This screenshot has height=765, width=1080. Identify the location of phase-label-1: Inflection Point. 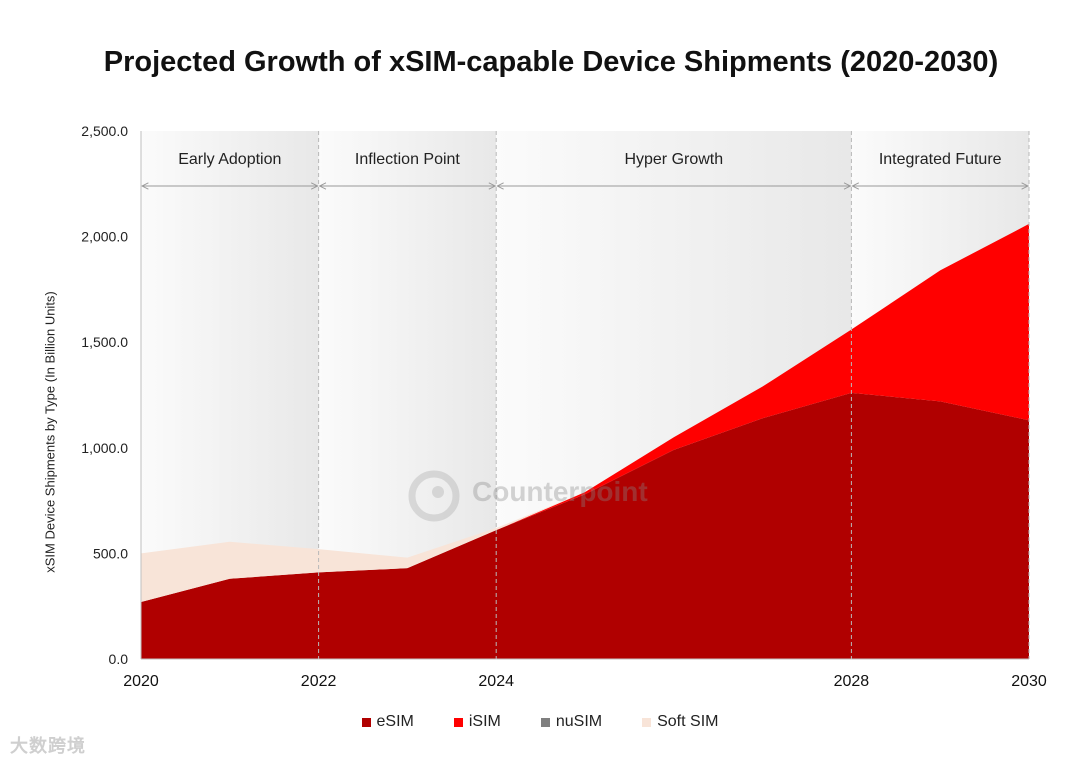
(408, 159).